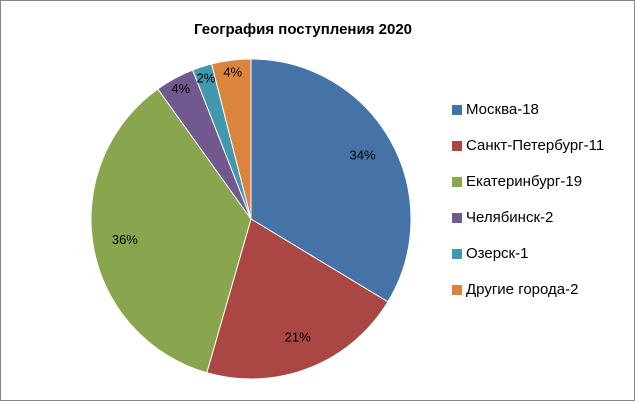 The image size is (635, 401). Describe the element at coordinates (502, 109) in the screenshot. I see `legend-label: Москва-18` at that location.